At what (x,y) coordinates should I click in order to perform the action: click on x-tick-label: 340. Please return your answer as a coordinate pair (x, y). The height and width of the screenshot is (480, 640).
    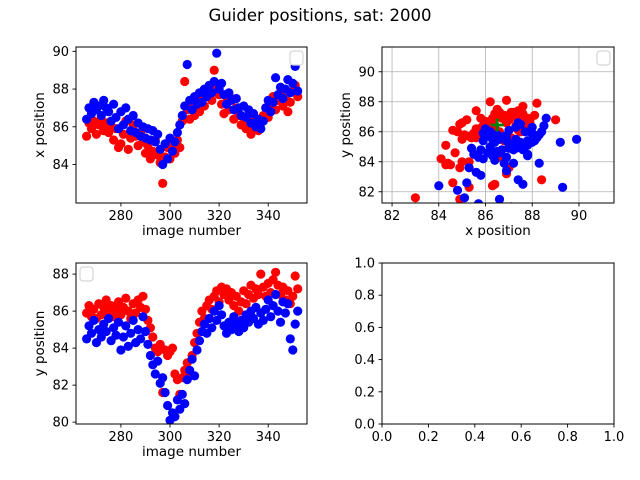
    Looking at the image, I should click on (268, 216).